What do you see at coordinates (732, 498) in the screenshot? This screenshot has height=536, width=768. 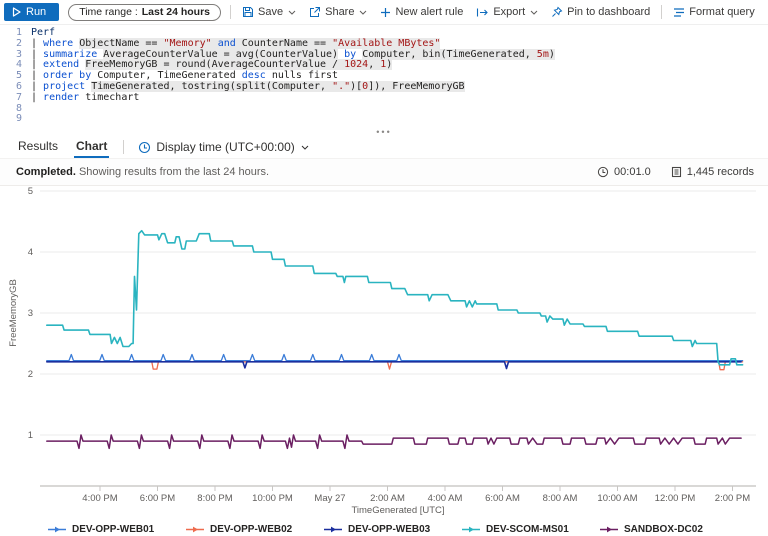 I see `svg-text: 2:00 PM` at bounding box center [732, 498].